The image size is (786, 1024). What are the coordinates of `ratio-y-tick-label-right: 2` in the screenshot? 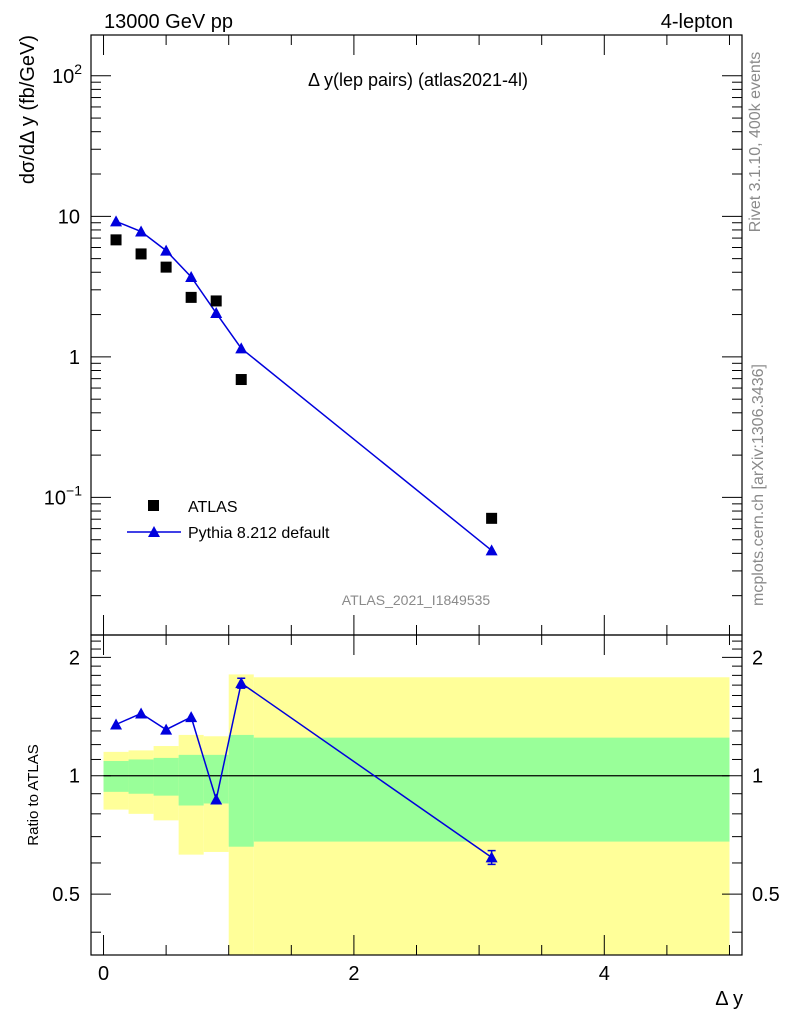 It's located at (757, 658).